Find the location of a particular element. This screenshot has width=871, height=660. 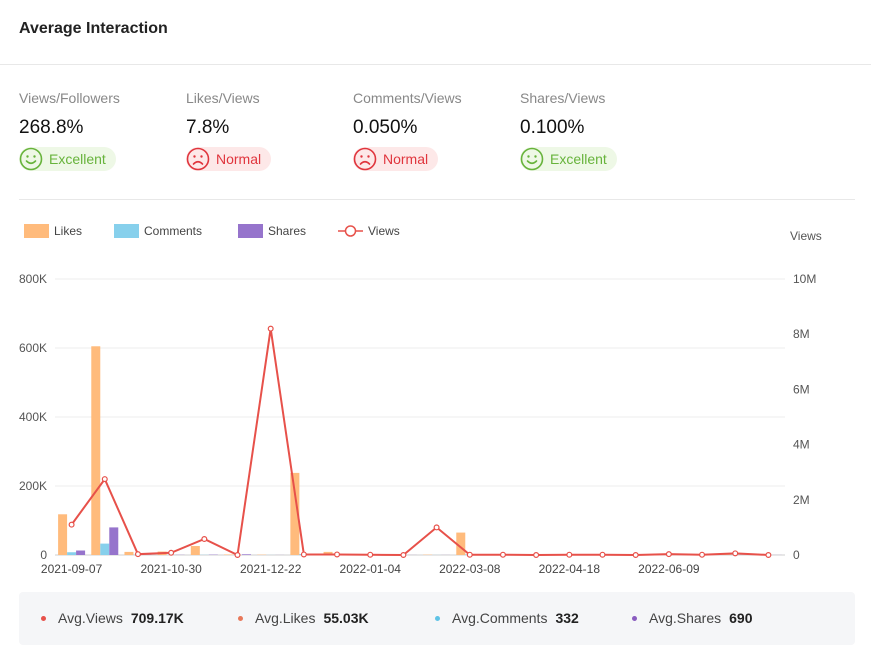

card-header: Average Interaction is located at coordinates (435, 32).